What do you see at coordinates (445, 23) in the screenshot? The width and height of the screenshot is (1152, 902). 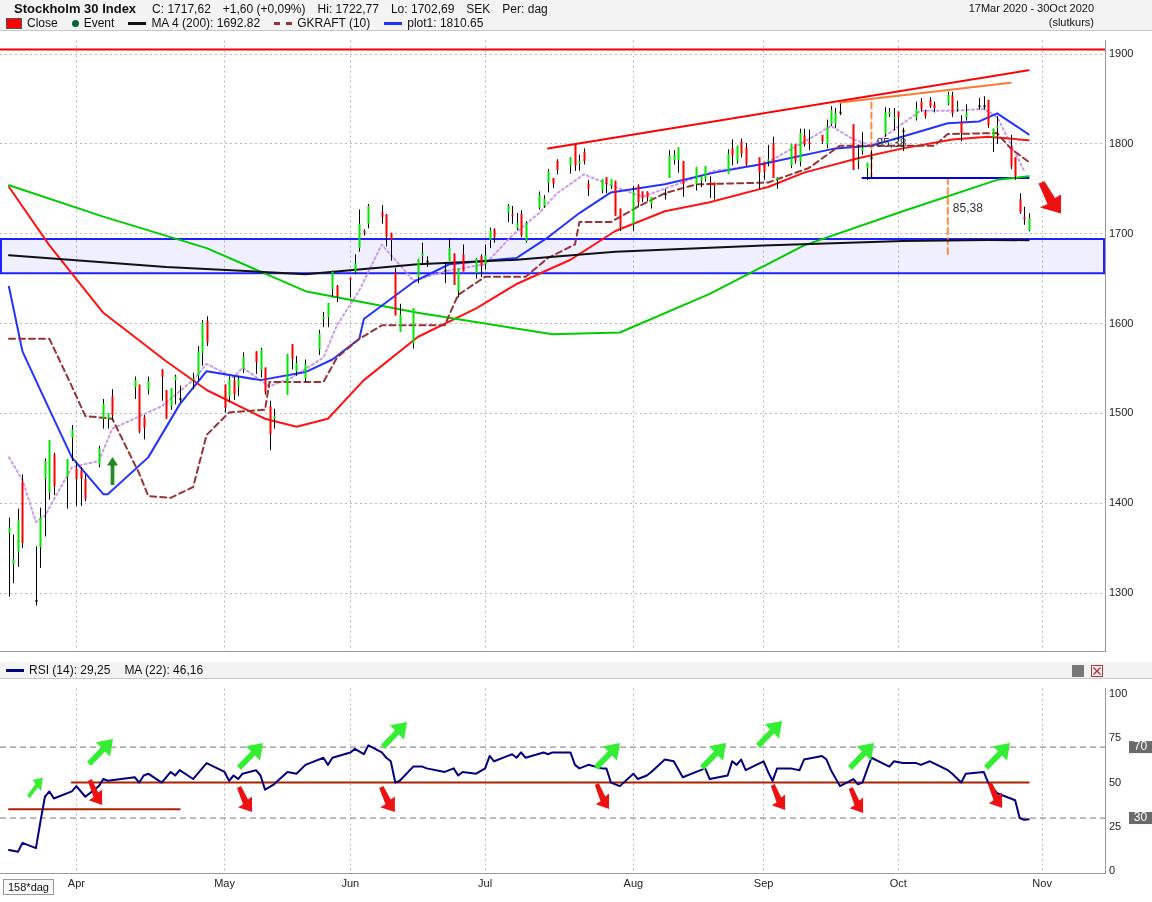 I see `legend-label: plot1: 1810.65` at bounding box center [445, 23].